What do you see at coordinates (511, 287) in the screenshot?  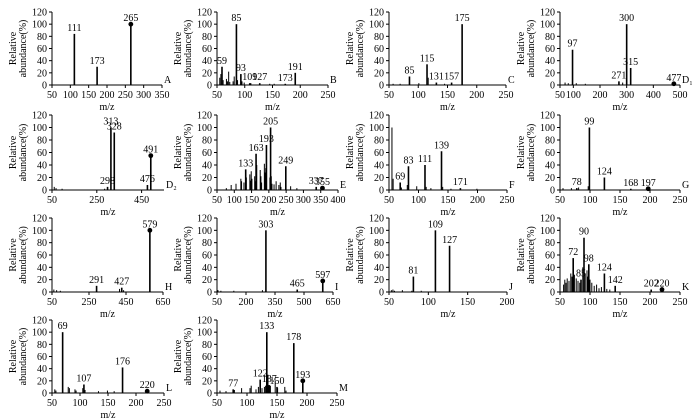 I see `panel-letter: J` at bounding box center [511, 287].